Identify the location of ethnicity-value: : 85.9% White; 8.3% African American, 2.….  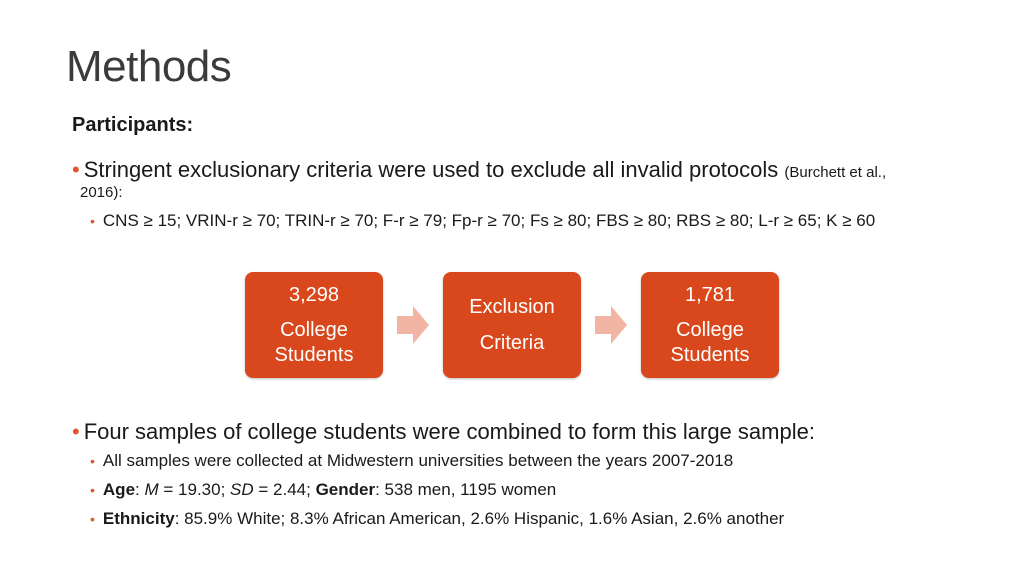
(479, 518).